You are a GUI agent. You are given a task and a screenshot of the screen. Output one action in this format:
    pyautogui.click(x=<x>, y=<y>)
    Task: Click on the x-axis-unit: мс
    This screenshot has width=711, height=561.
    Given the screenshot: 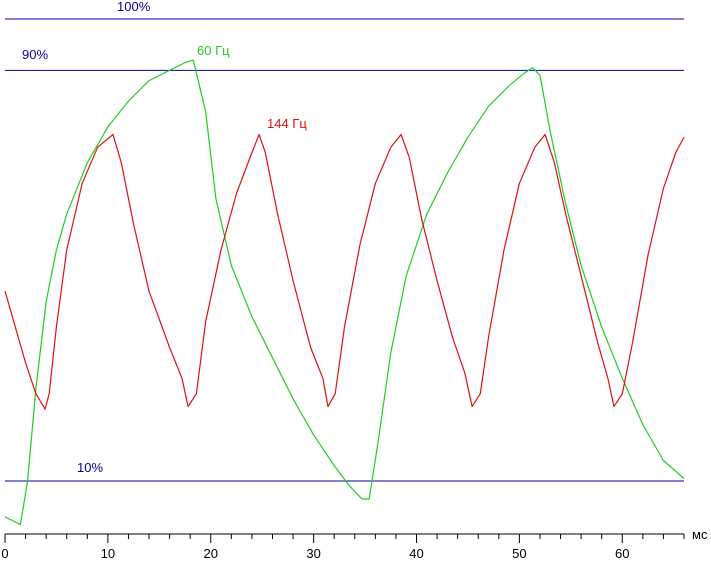 What is the action you would take?
    pyautogui.click(x=700, y=534)
    